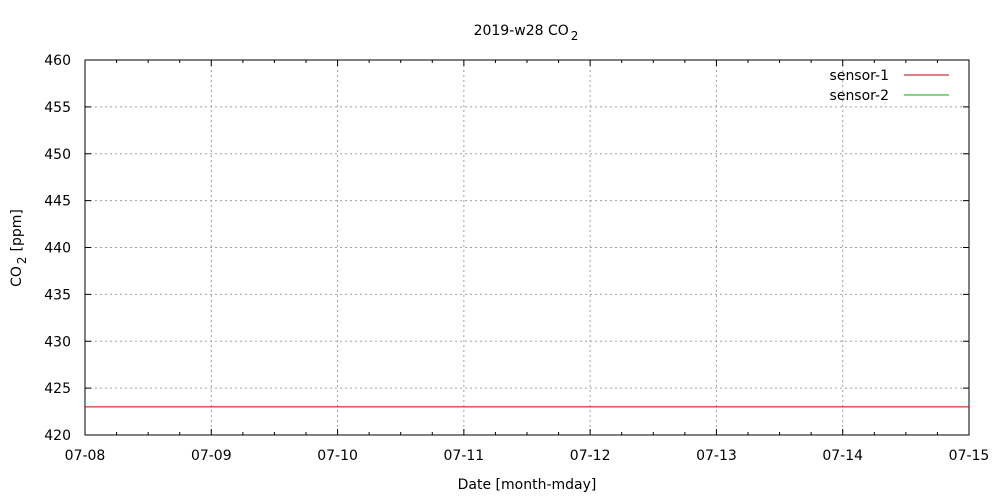 The height and width of the screenshot is (500, 1000). What do you see at coordinates (889, 86) in the screenshot?
I see `legend: sensor-1 sensor-2` at bounding box center [889, 86].